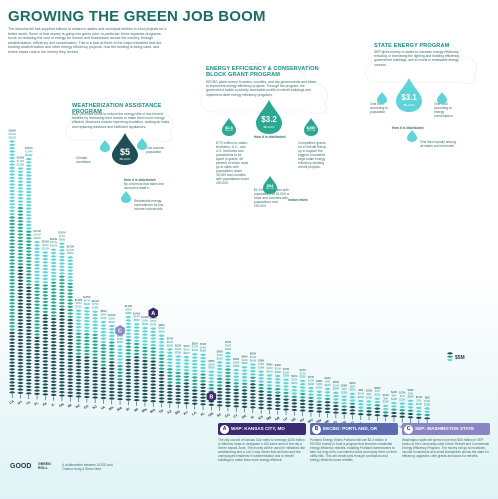  What do you see at coordinates (294, 420) in the screenshot?
I see `category-label-ne: NE` at bounding box center [294, 420].